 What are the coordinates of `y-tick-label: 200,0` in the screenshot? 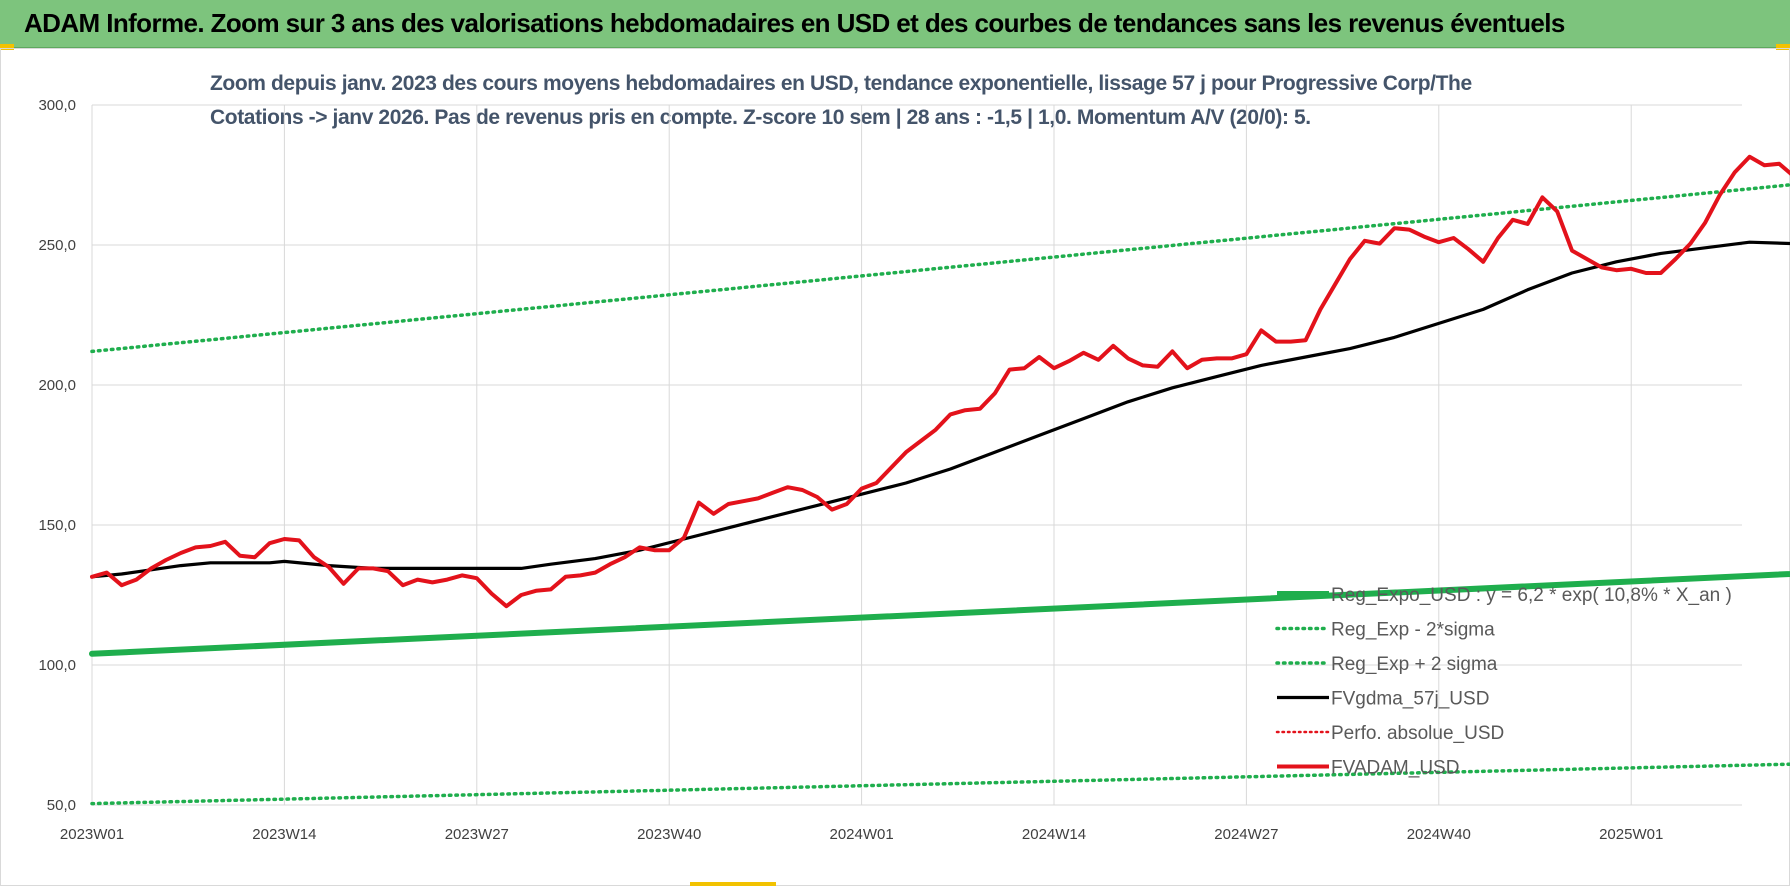 It's located at (57, 385).